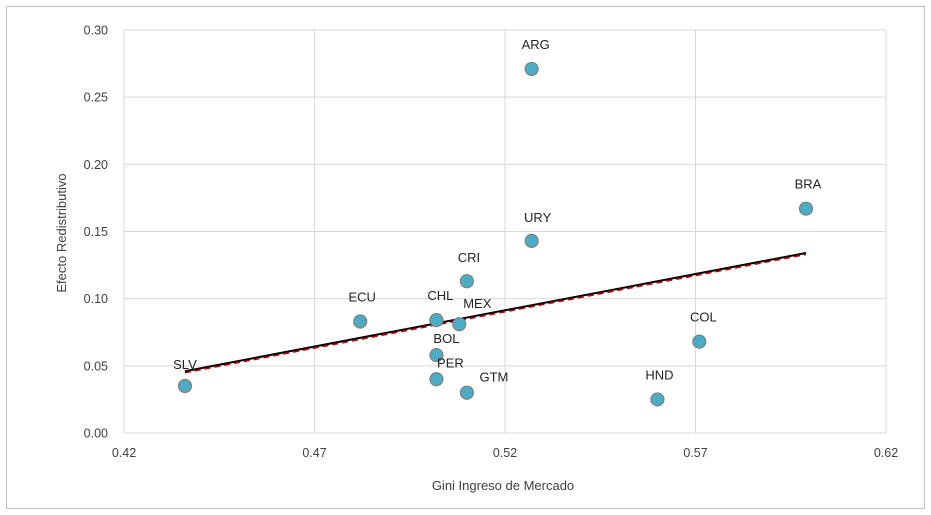 The image size is (931, 515). I want to click on y-tick-label: 0.05, so click(96, 366).